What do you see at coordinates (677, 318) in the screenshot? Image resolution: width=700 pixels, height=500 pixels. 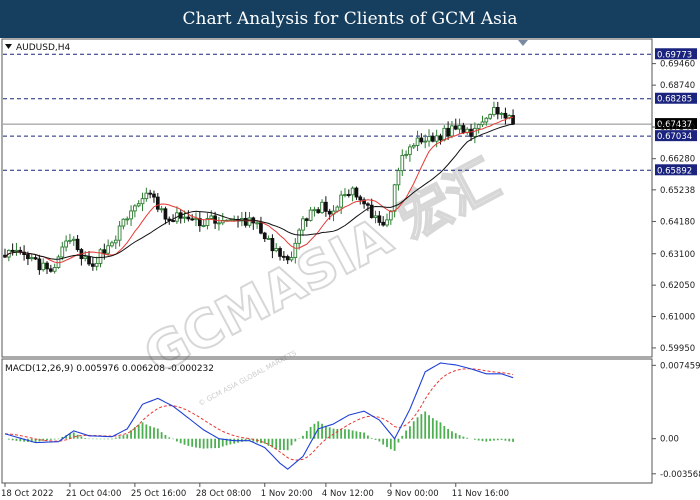 I see `price-tick-label-8: 0.61000` at bounding box center [677, 318].